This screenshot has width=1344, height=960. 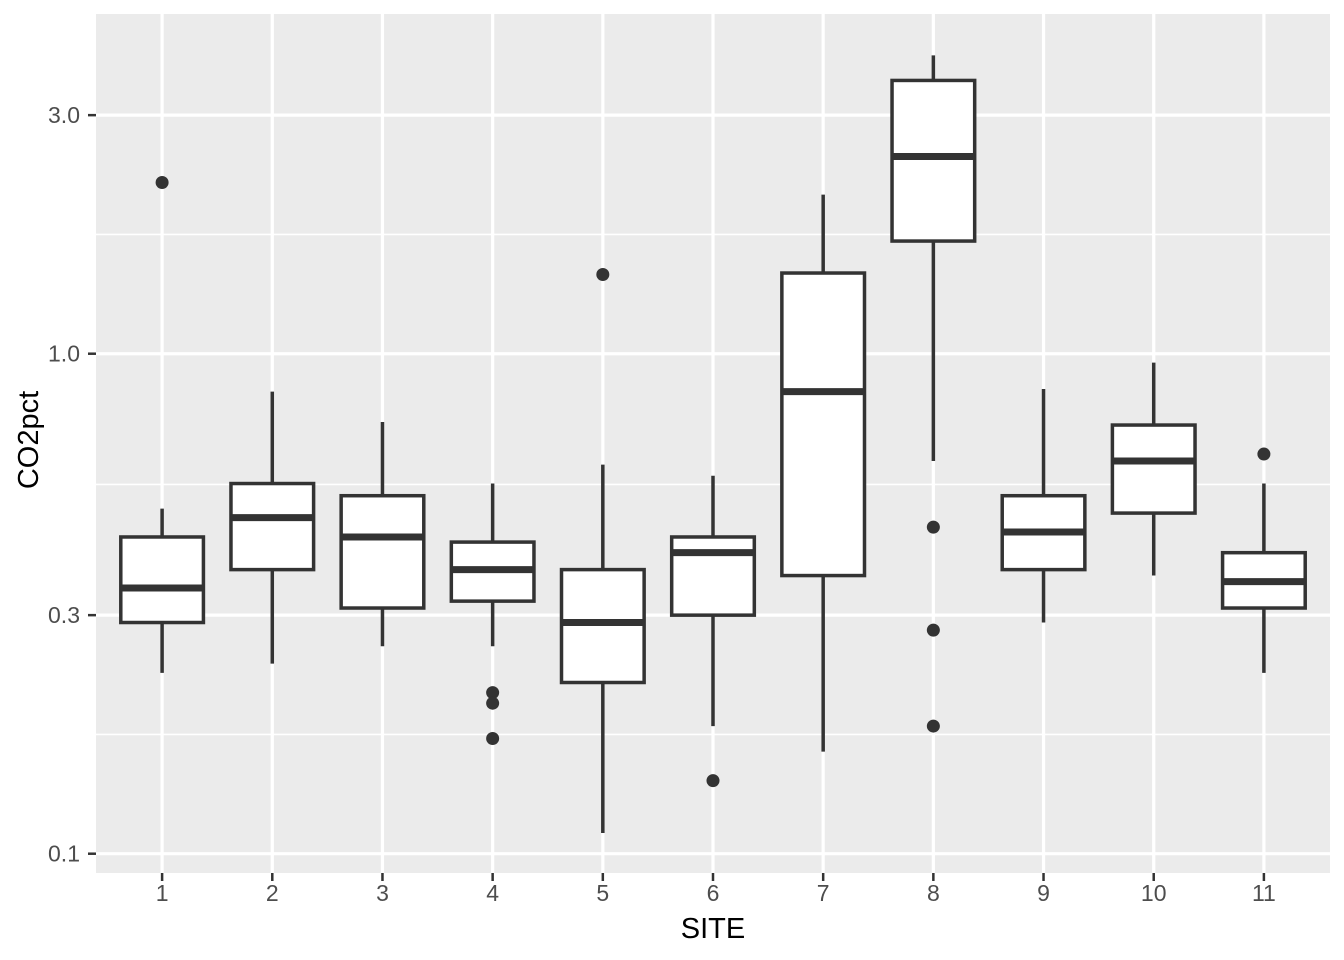 I want to click on x-tick-label: 3, so click(x=382, y=893).